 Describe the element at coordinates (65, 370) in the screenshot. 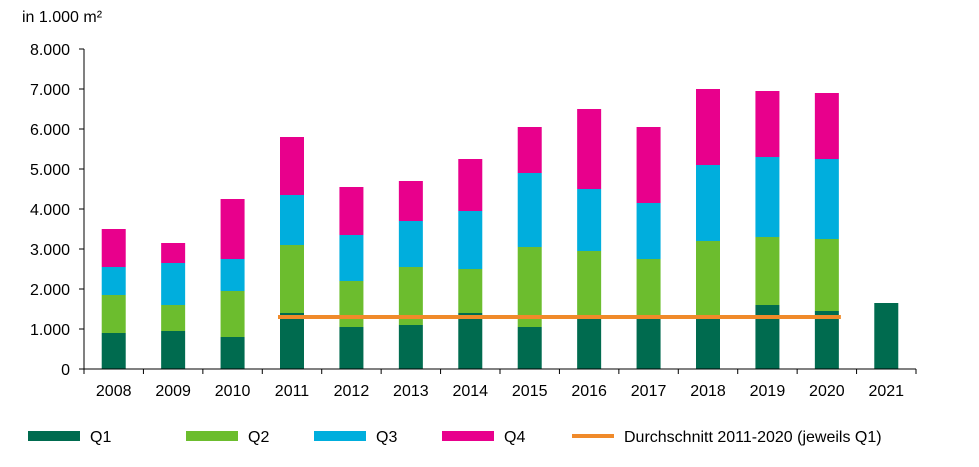

I see `y-tick-label: 0` at that location.